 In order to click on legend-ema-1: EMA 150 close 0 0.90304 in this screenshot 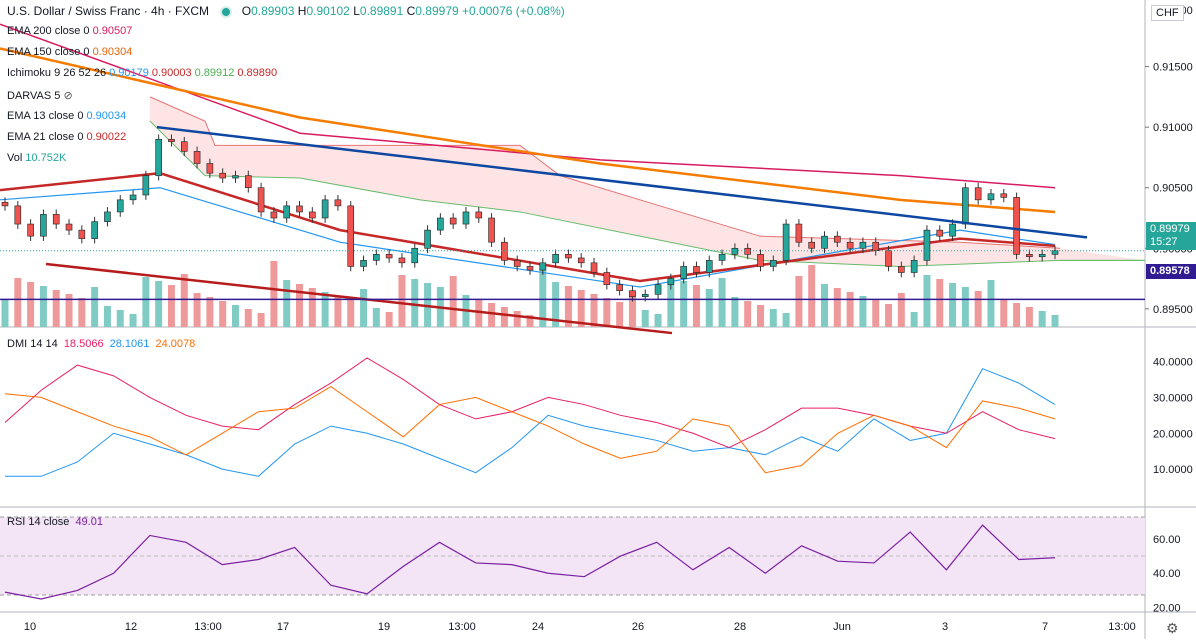, I will do `click(69, 52)`.